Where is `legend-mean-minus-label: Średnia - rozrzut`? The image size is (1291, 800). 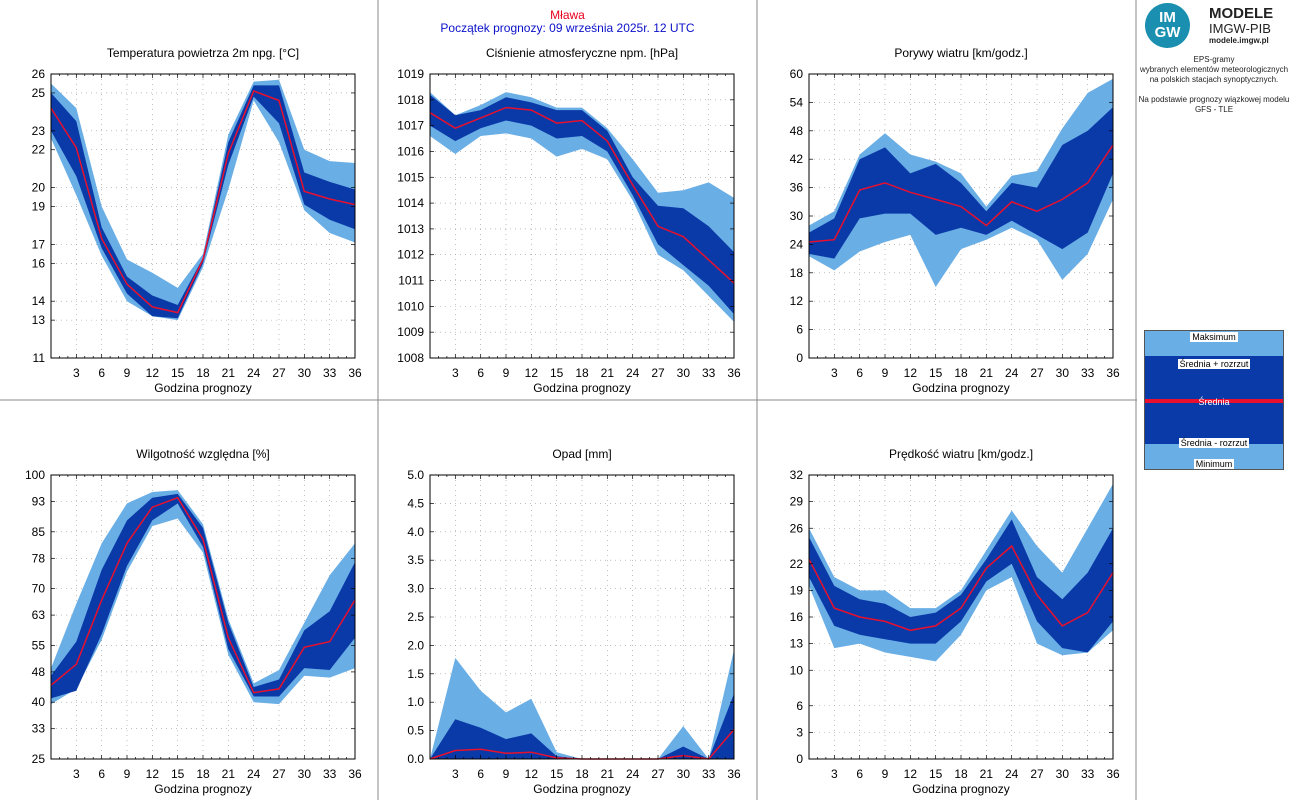
legend-mean-minus-label: Średnia - rozrzut is located at coordinates (1214, 443).